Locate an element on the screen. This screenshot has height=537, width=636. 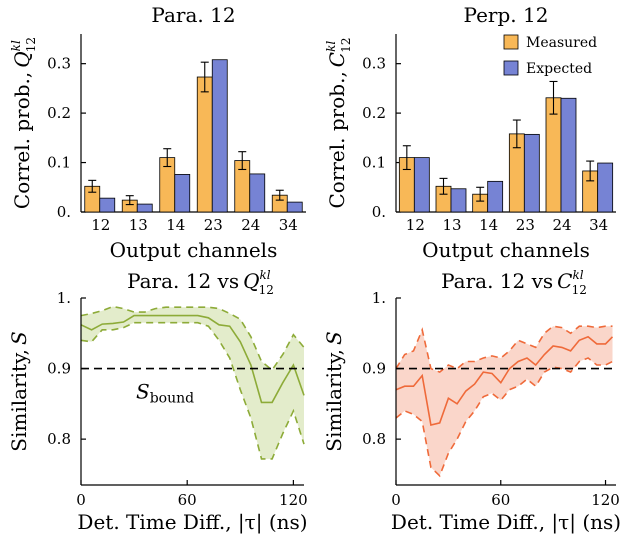
legend-label: Expected is located at coordinates (559, 69).